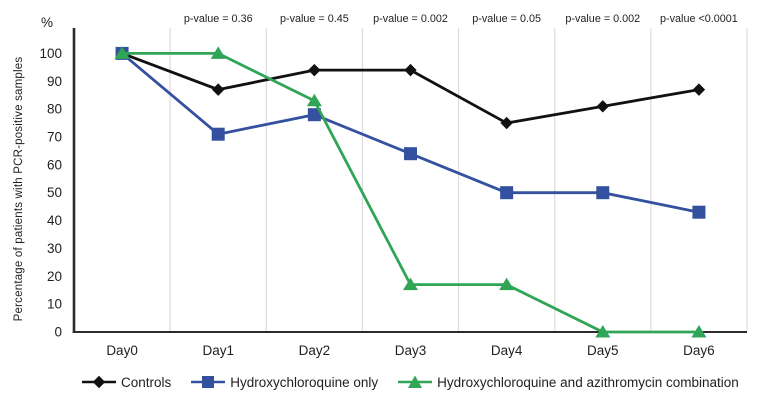 The image size is (768, 410). I want to click on legend-label-controls: Controls, so click(146, 382).